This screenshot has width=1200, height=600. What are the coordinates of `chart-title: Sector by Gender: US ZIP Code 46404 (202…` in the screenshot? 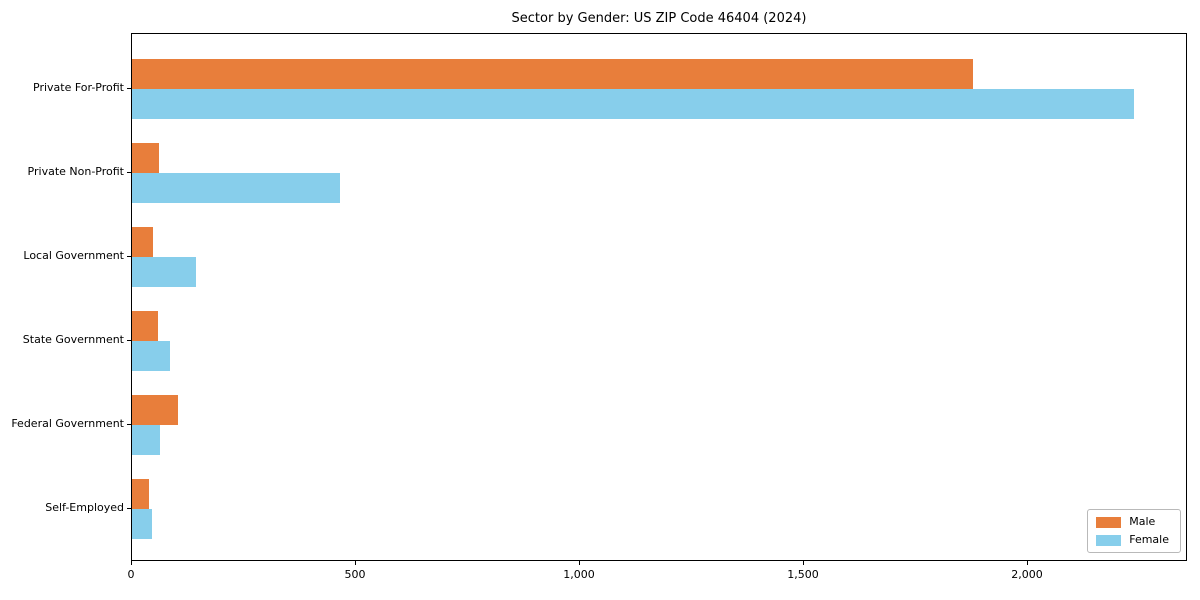 It's located at (659, 18).